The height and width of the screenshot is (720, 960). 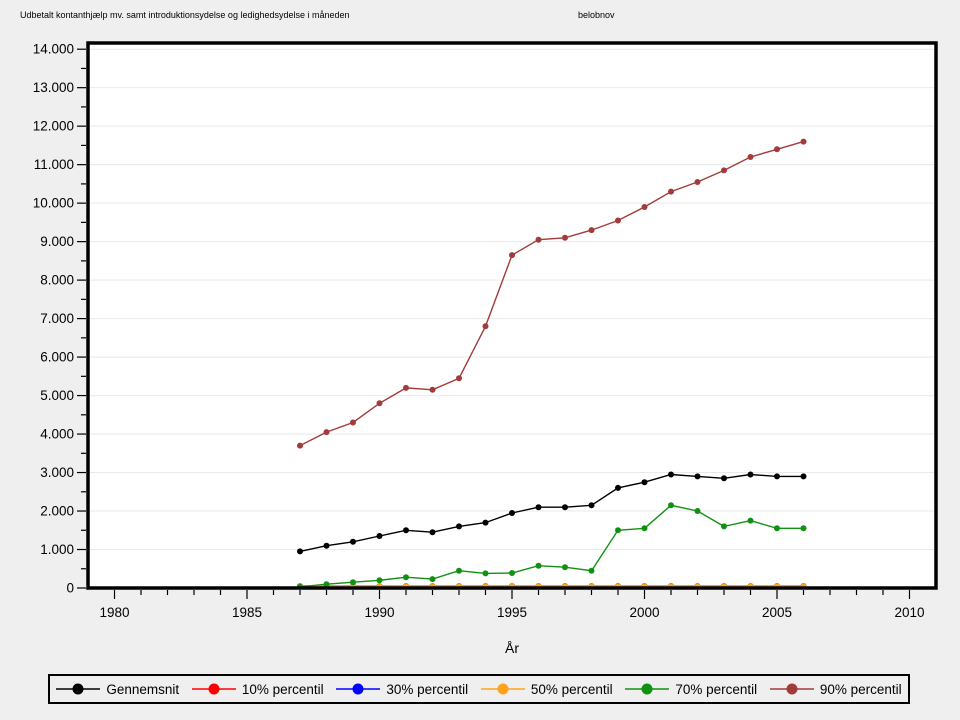 I want to click on legend-marker-30-percentil, so click(x=358, y=689).